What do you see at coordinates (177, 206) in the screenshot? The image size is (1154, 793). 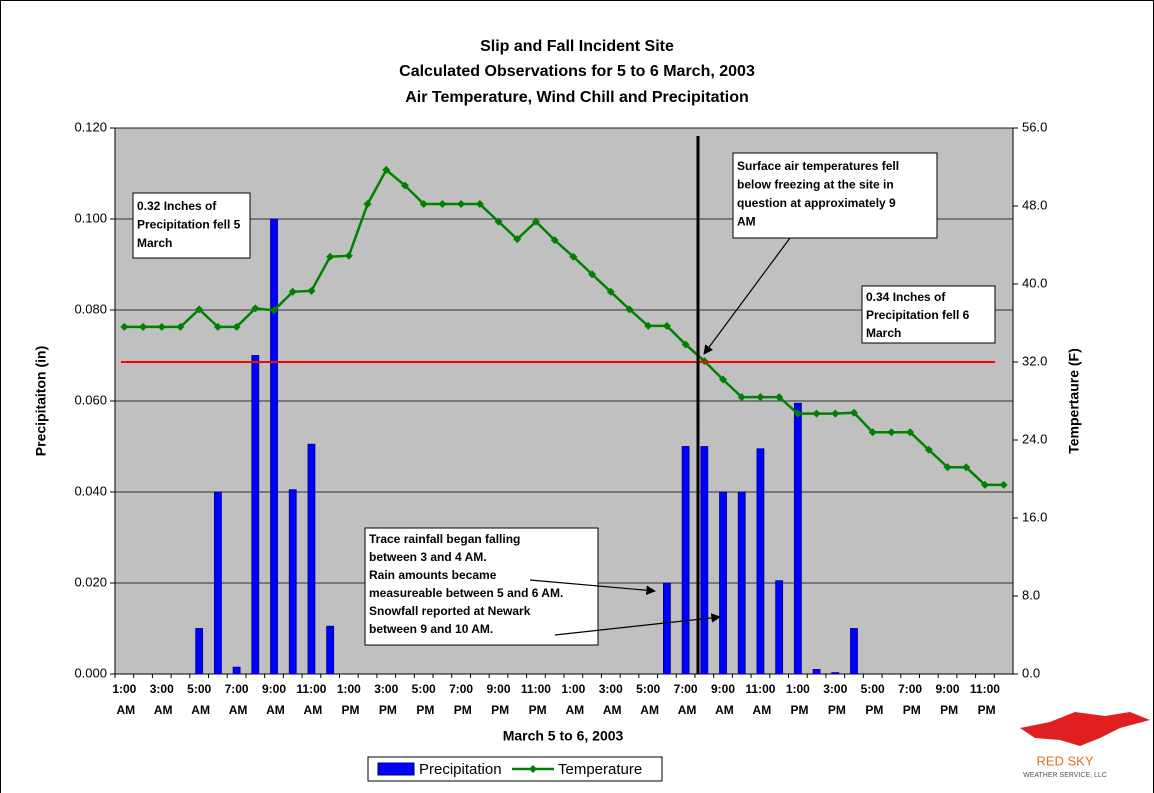 I see `annotation-text: 0.32 Inches of` at bounding box center [177, 206].